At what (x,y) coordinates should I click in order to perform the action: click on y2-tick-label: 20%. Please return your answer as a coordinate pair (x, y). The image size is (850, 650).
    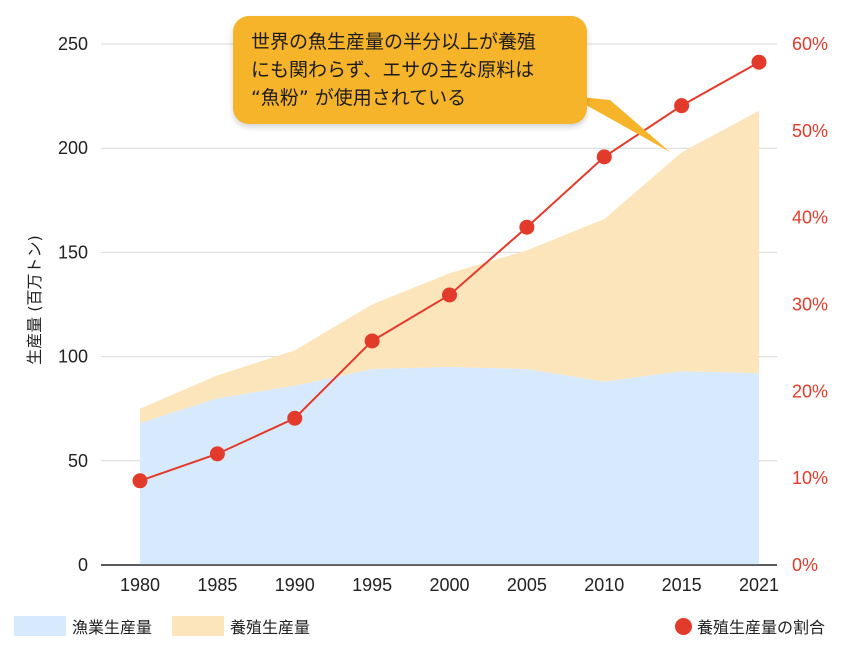
    Looking at the image, I should click on (810, 391).